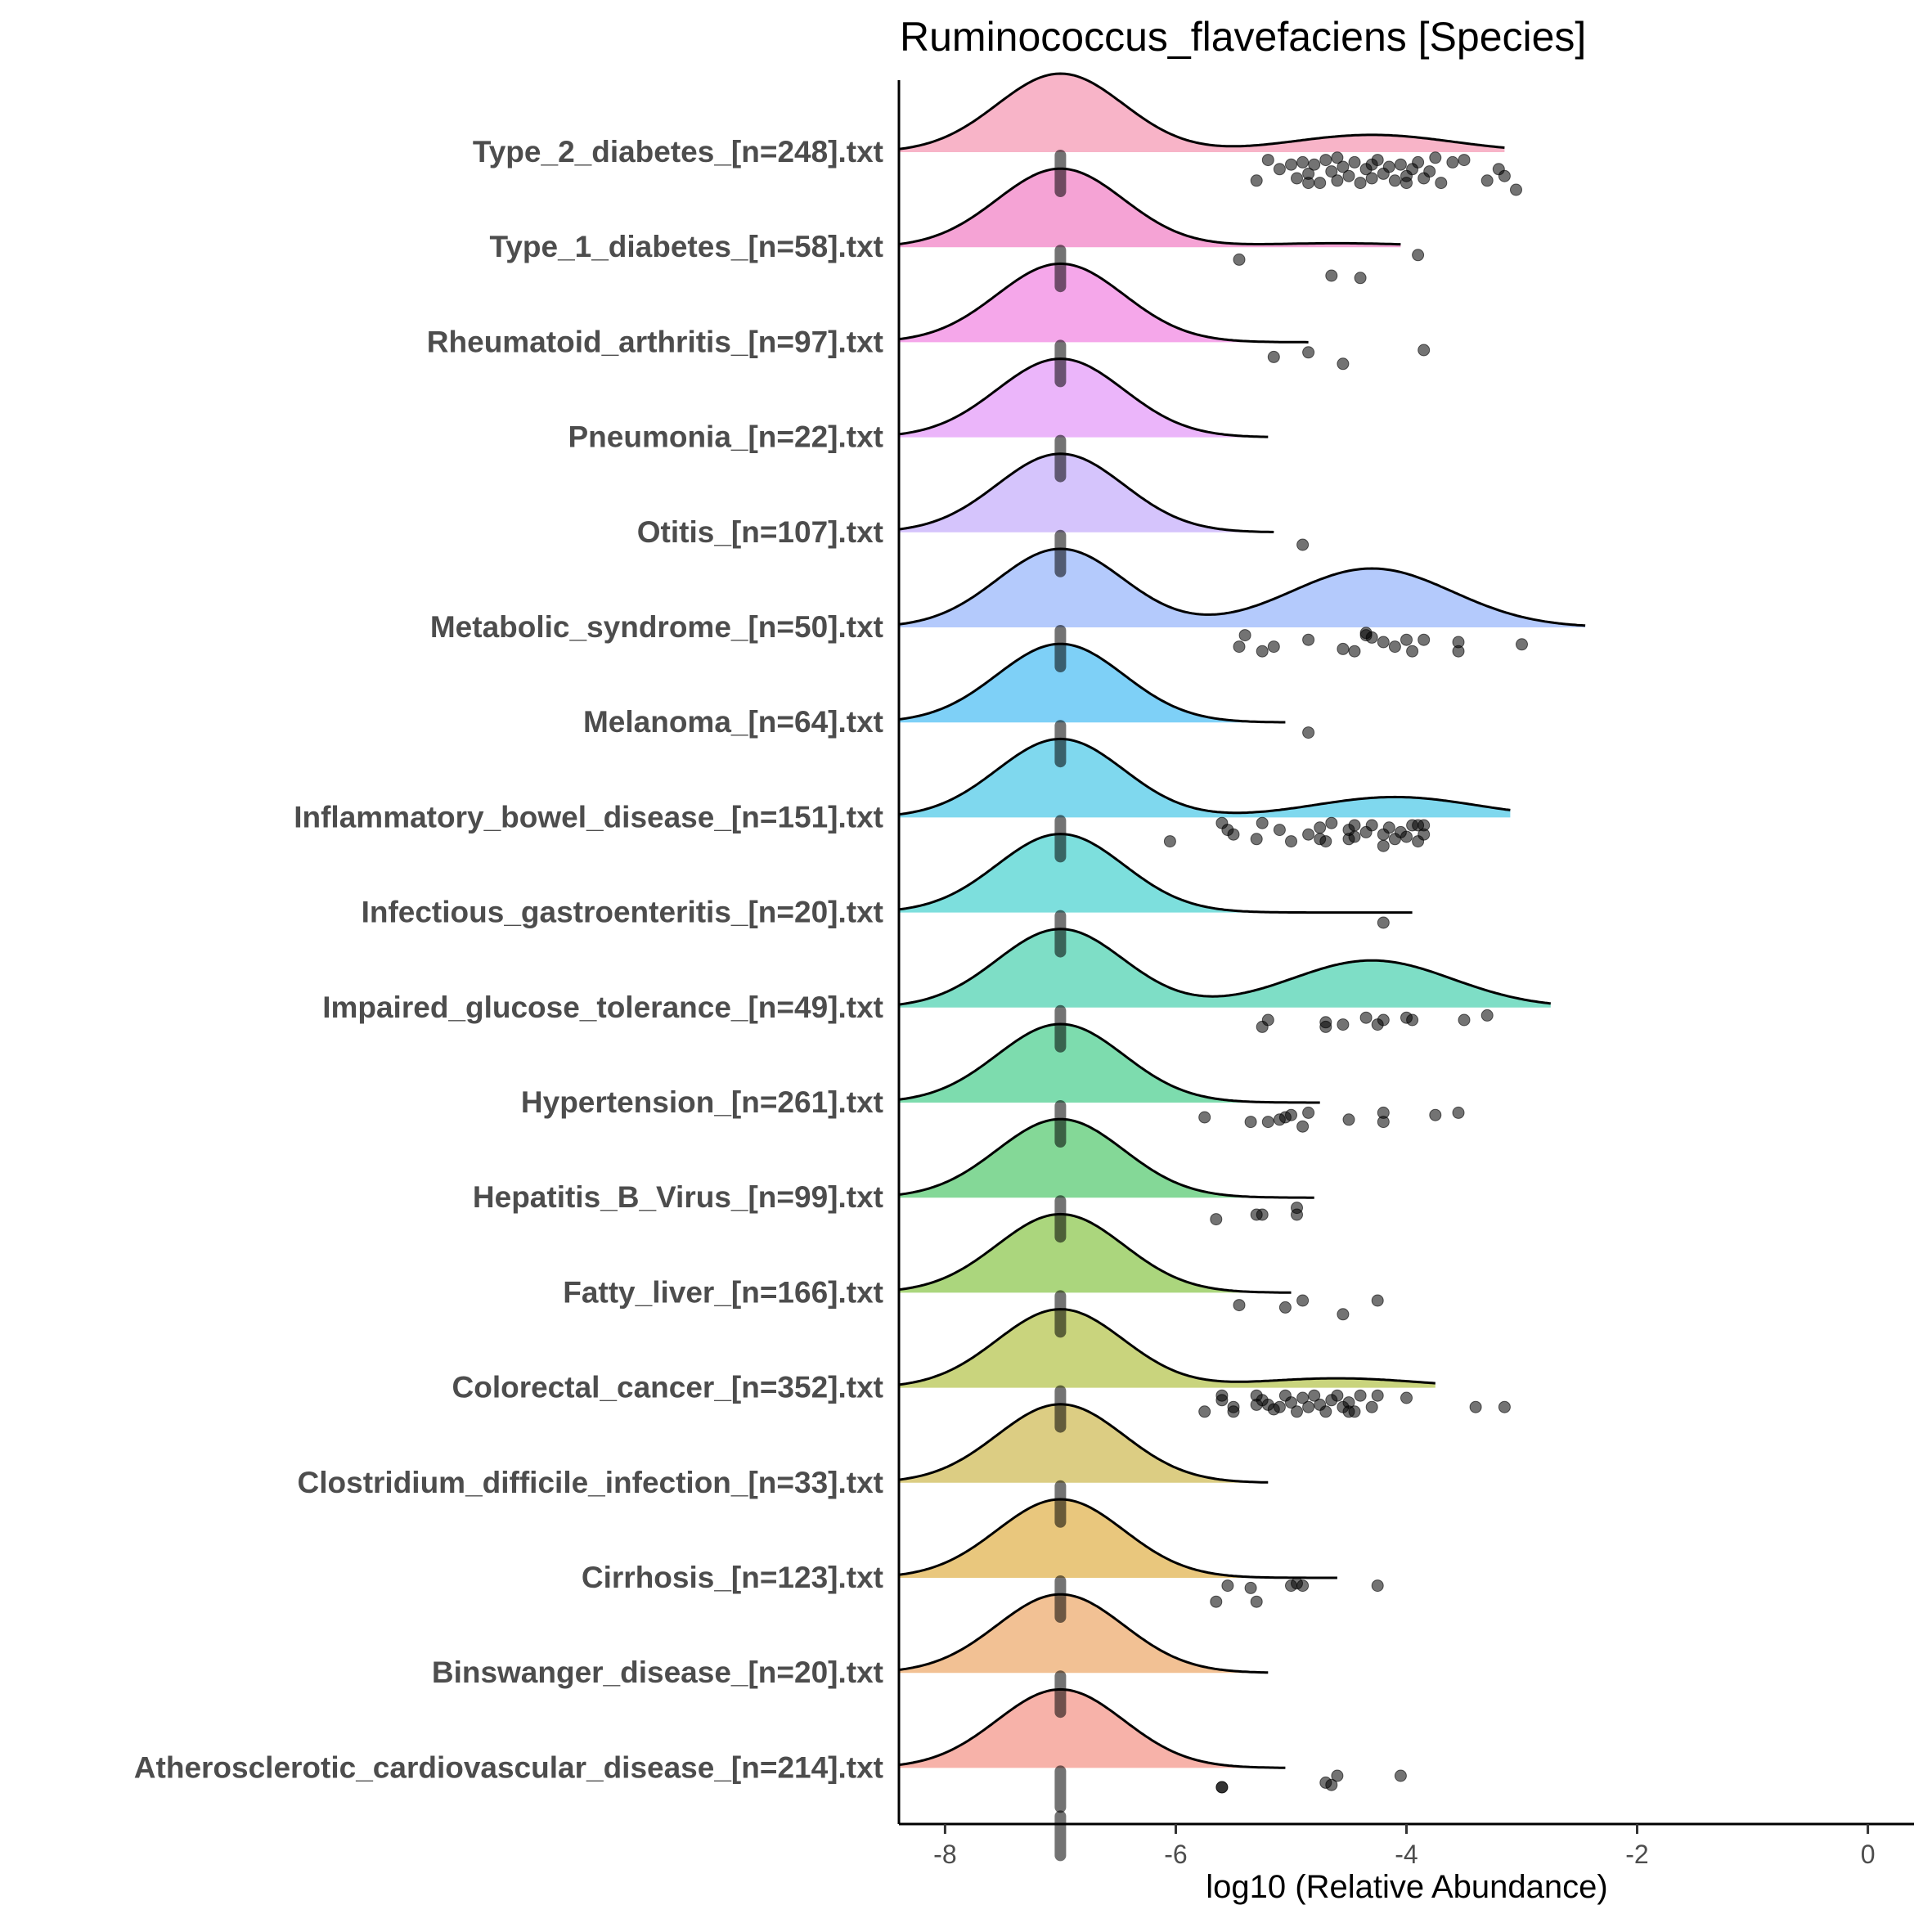 This screenshot has height=1932, width=1932. Describe the element at coordinates (760, 532) in the screenshot. I see `category-label: Otitis_[n=107].txt` at that location.